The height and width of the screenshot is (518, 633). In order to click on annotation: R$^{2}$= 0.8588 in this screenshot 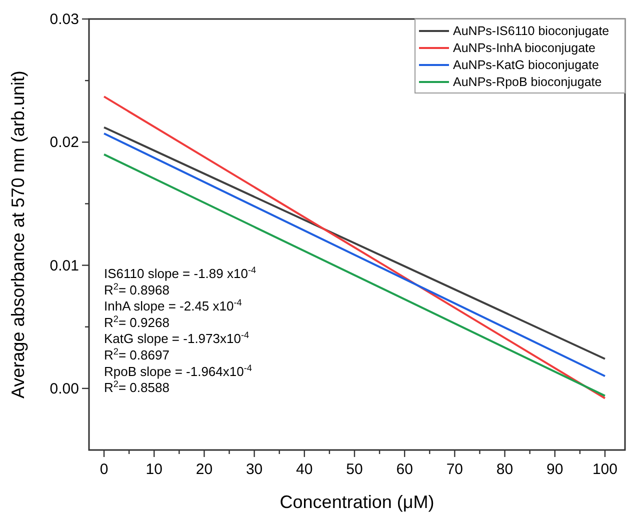, I will do `click(137, 387)`.